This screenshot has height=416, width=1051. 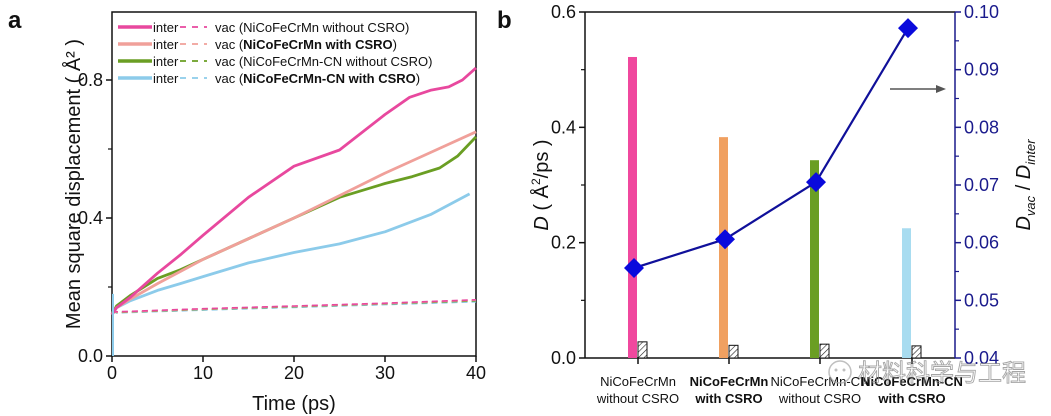 What do you see at coordinates (476, 373) in the screenshot?
I see `x-tick-label: 40` at bounding box center [476, 373].